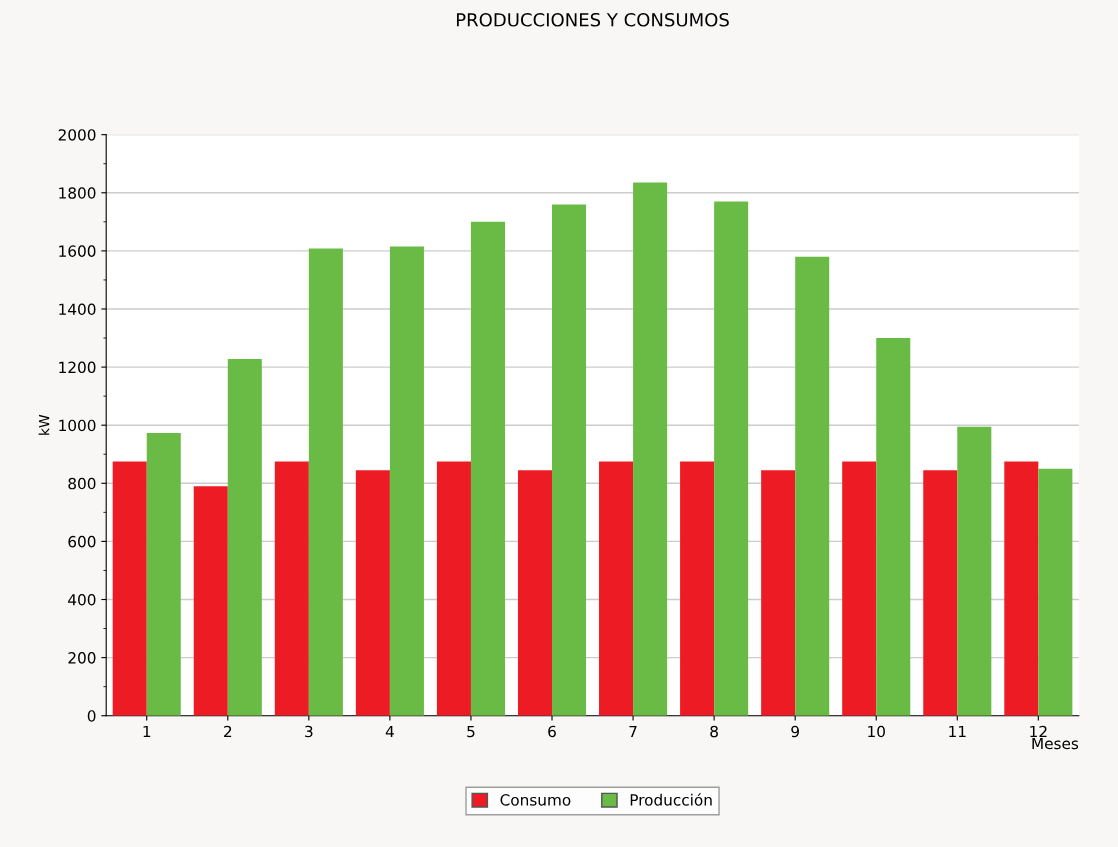 The image size is (1118, 847). What do you see at coordinates (795, 731) in the screenshot?
I see `x-tick-label: 9` at bounding box center [795, 731].